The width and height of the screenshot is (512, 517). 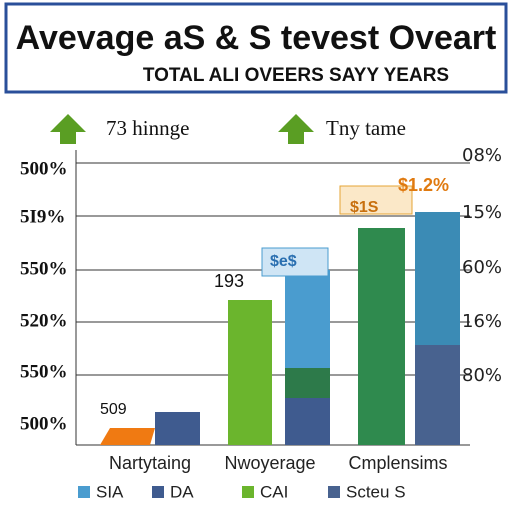 I want to click on y2-tick-label: 60%, so click(x=482, y=267).